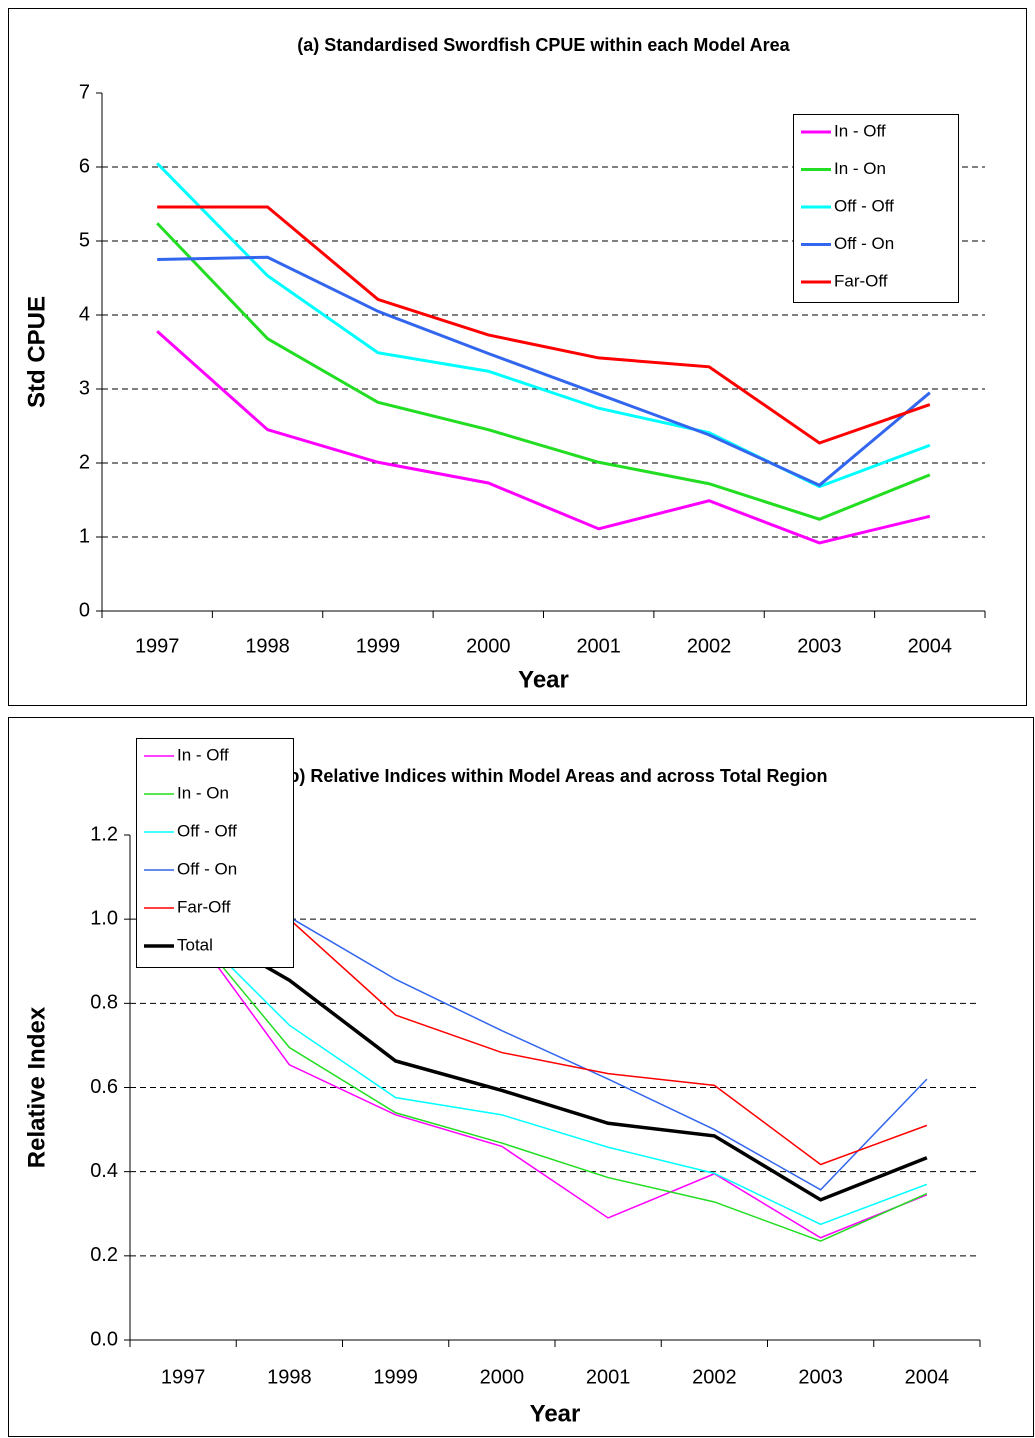 The height and width of the screenshot is (1438, 1035). I want to click on y-tick-label: 2, so click(84, 462).